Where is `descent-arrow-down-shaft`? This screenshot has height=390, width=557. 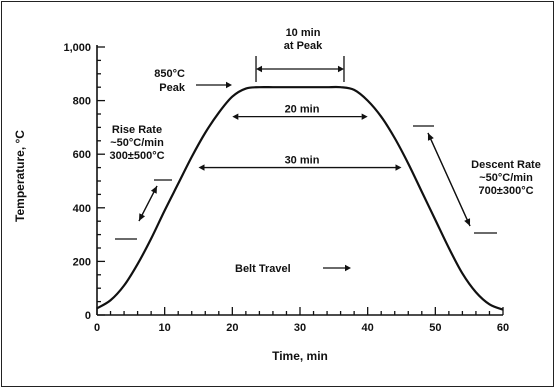 descent-arrow-down-shaft is located at coordinates (449, 179).